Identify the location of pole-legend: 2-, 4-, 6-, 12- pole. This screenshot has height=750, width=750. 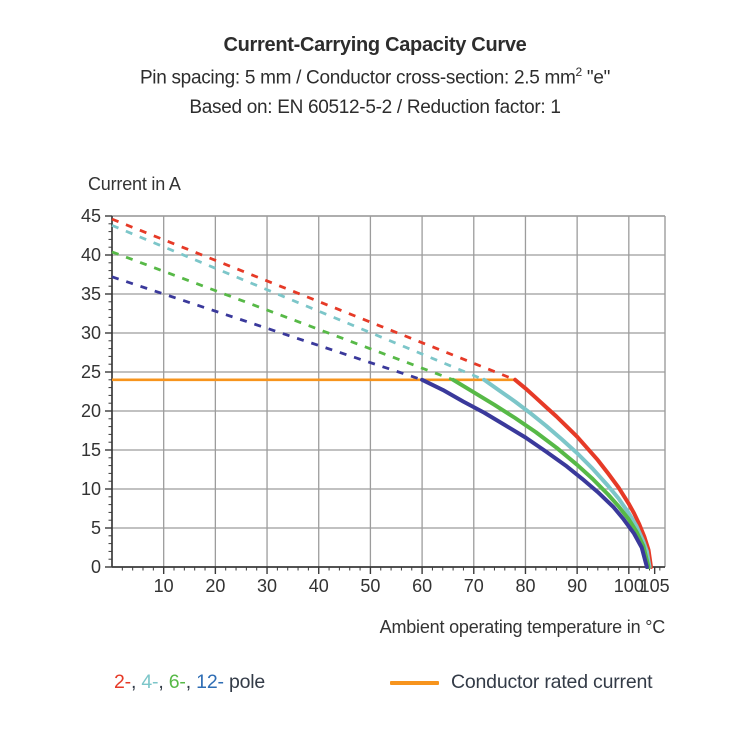
(189, 682).